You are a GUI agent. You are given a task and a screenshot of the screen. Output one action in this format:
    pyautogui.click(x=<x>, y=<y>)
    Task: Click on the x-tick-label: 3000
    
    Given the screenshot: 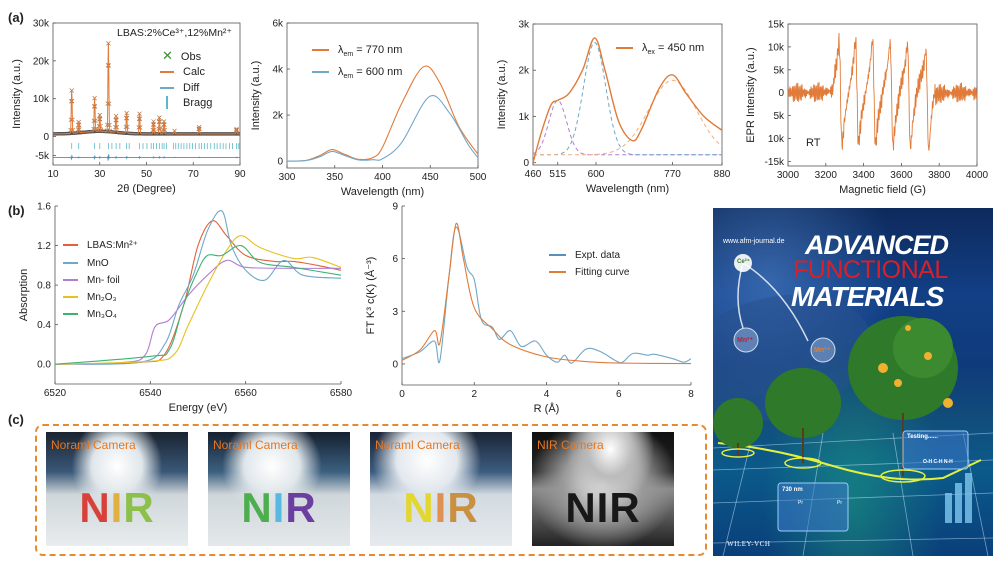 What is the action you would take?
    pyautogui.click(x=788, y=175)
    